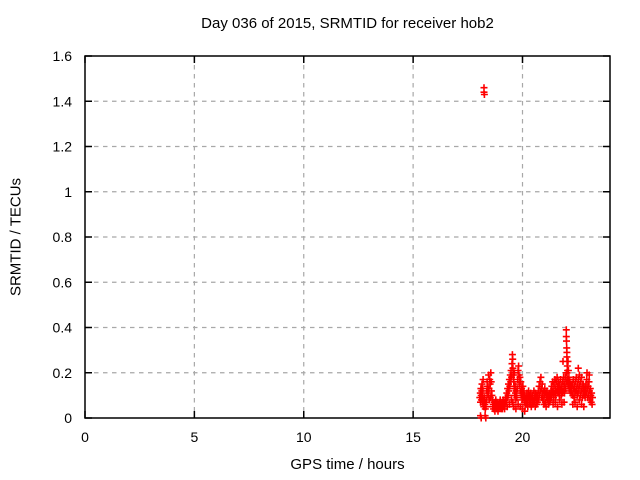  Describe the element at coordinates (85, 437) in the screenshot. I see `x-tick-label: 0` at that location.